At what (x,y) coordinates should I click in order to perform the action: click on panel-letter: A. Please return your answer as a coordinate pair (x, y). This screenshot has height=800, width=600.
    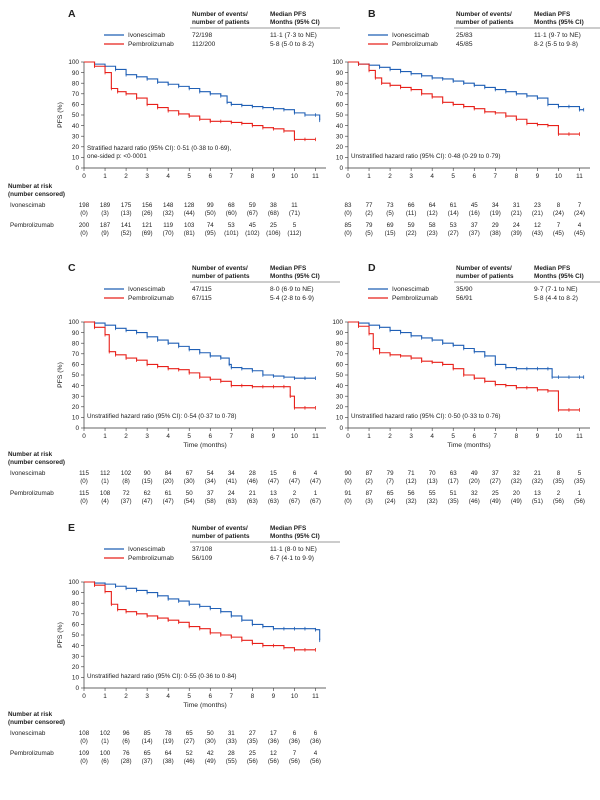
    Looking at the image, I should click on (72, 14).